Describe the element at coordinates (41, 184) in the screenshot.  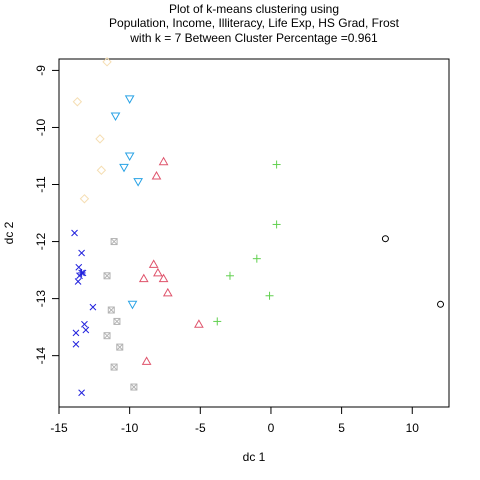
I see `y-tick-label: -11` at that location.